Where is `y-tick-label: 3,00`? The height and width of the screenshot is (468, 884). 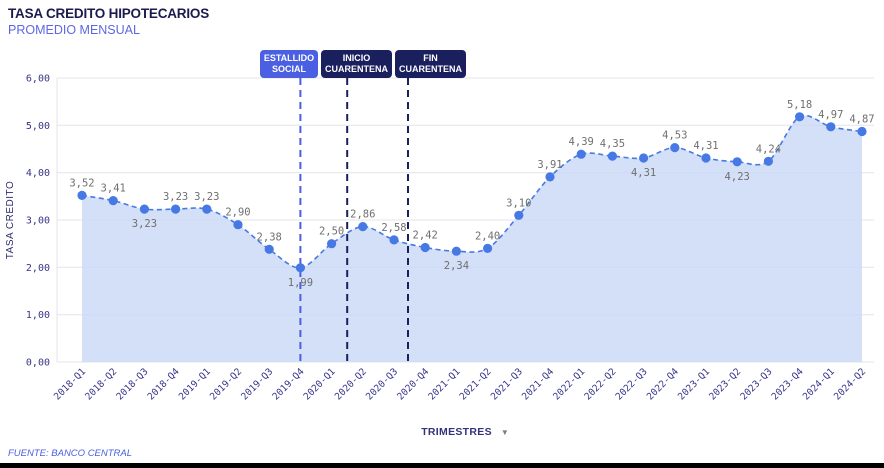 y-tick-label: 3,00 is located at coordinates (38, 221).